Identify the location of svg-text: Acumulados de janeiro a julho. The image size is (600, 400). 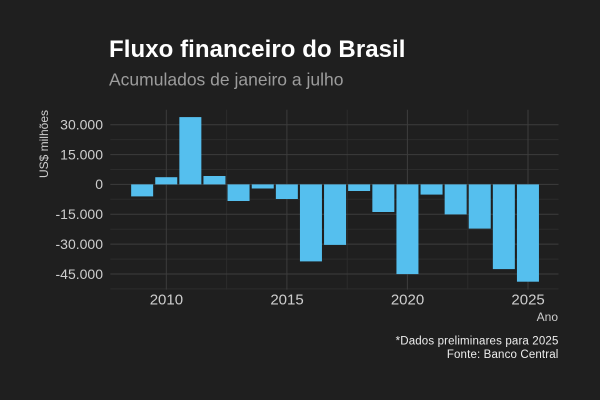
(226, 80).